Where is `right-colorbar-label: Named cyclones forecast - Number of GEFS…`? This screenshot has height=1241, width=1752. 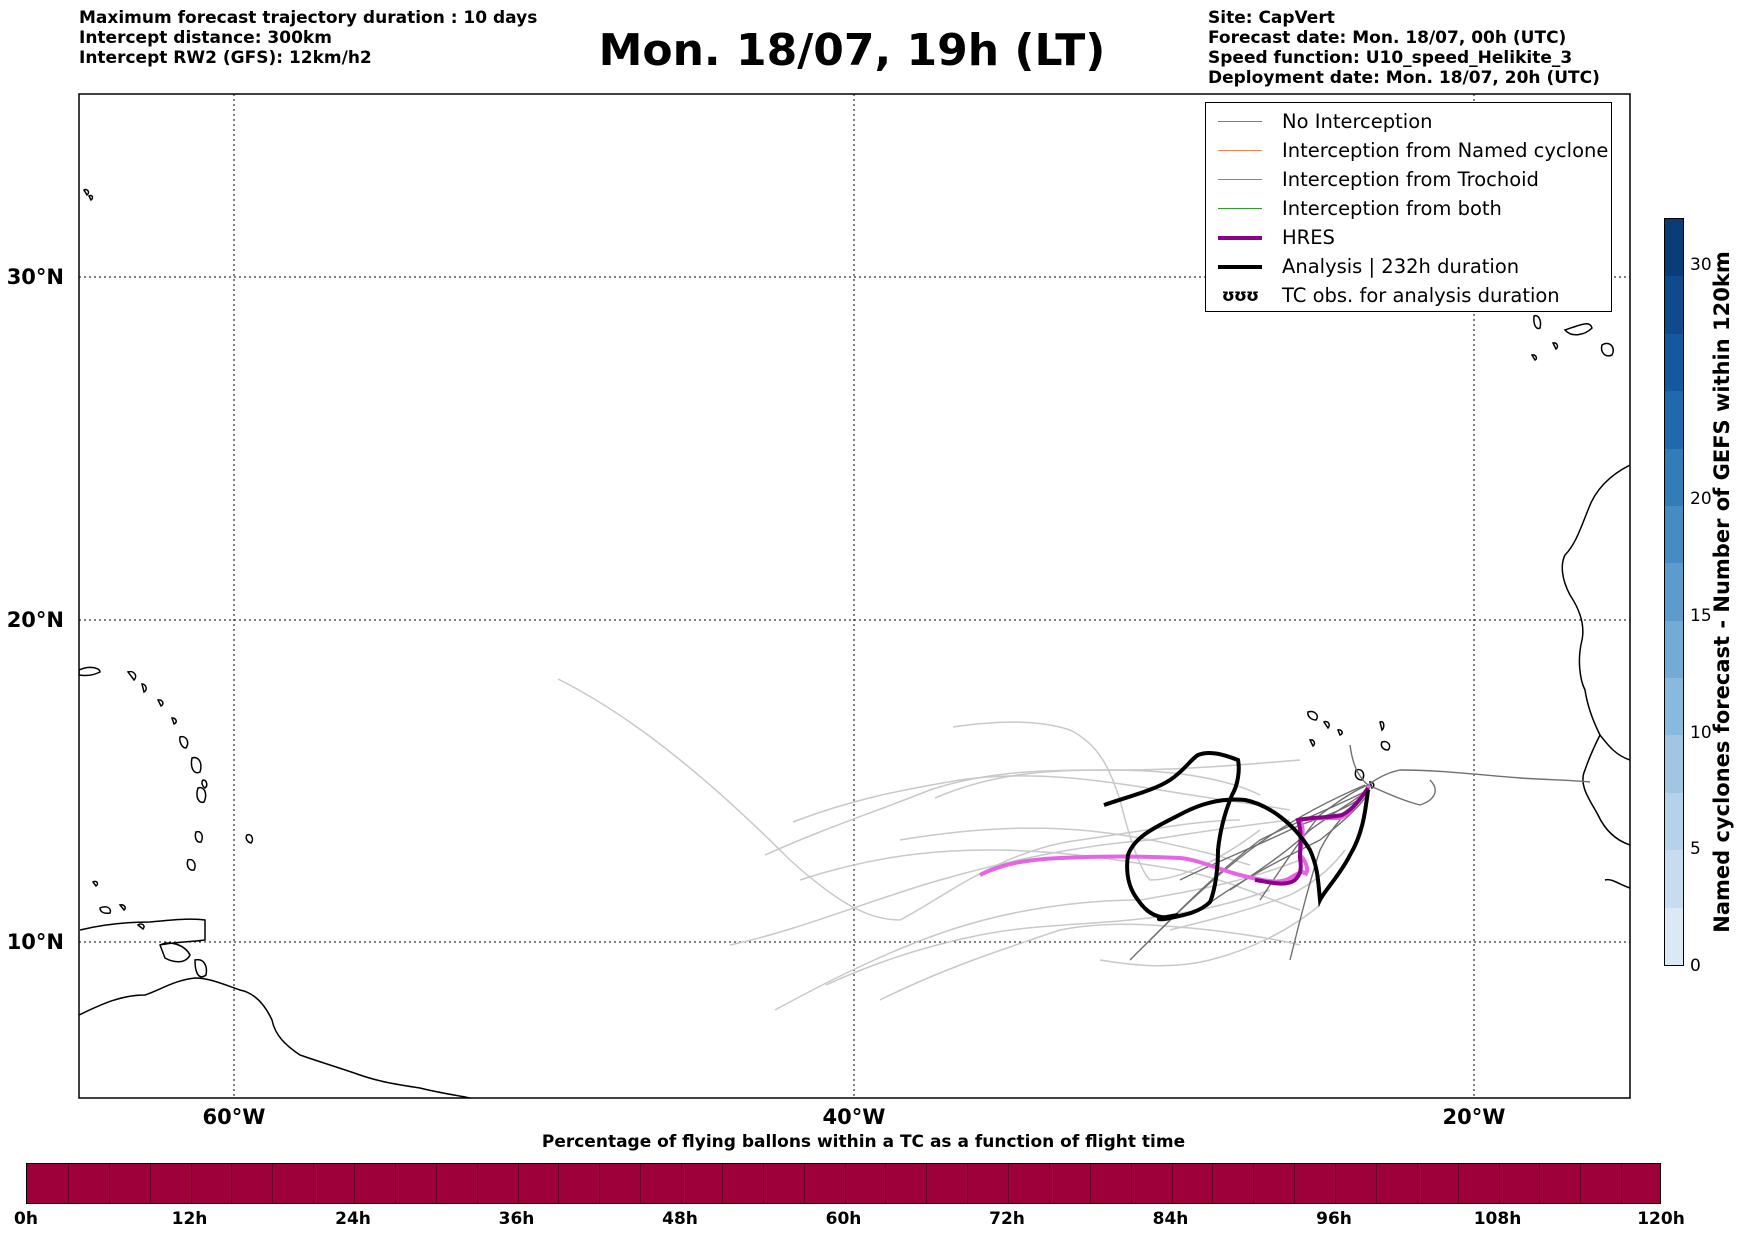
right-colorbar-label: Named cyclones forecast - Number of GEFS… is located at coordinates (1722, 592).